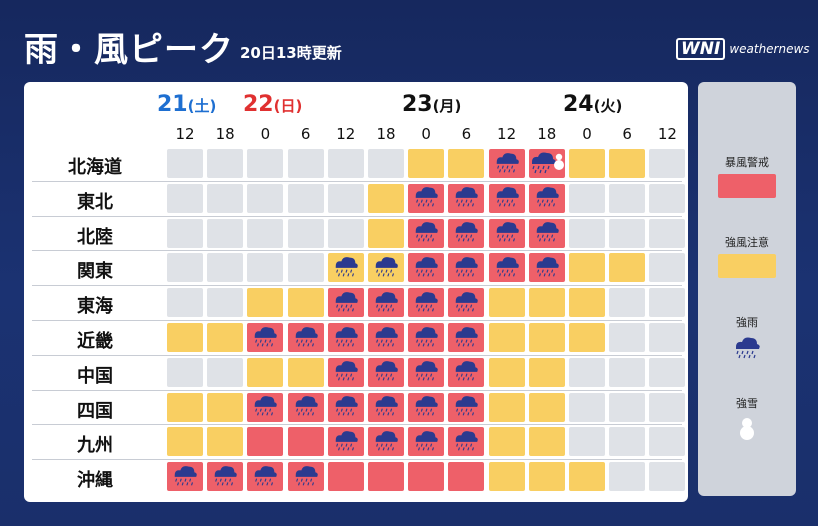 The image size is (818, 526). Describe the element at coordinates (608, 106) in the screenshot. I see `date-weekday: (火)` at that location.